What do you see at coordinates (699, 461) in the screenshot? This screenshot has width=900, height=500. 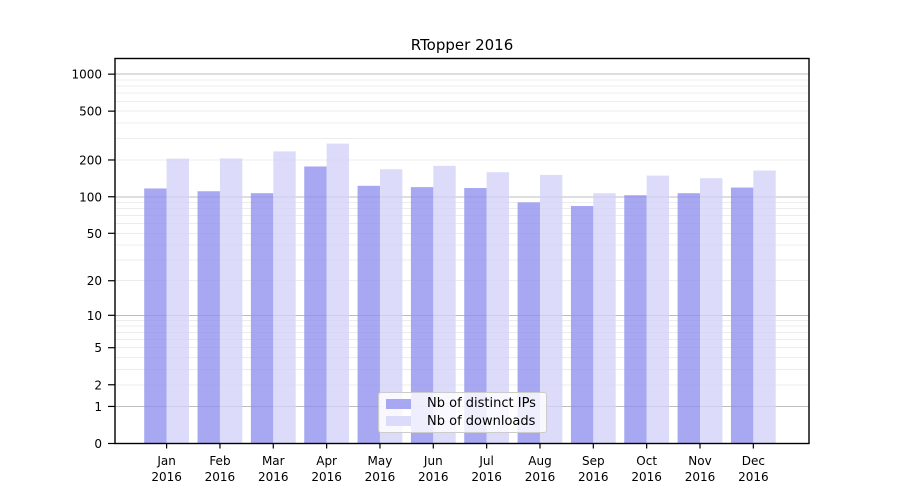 I see `x-tick-label-month: Nov` at bounding box center [699, 461].